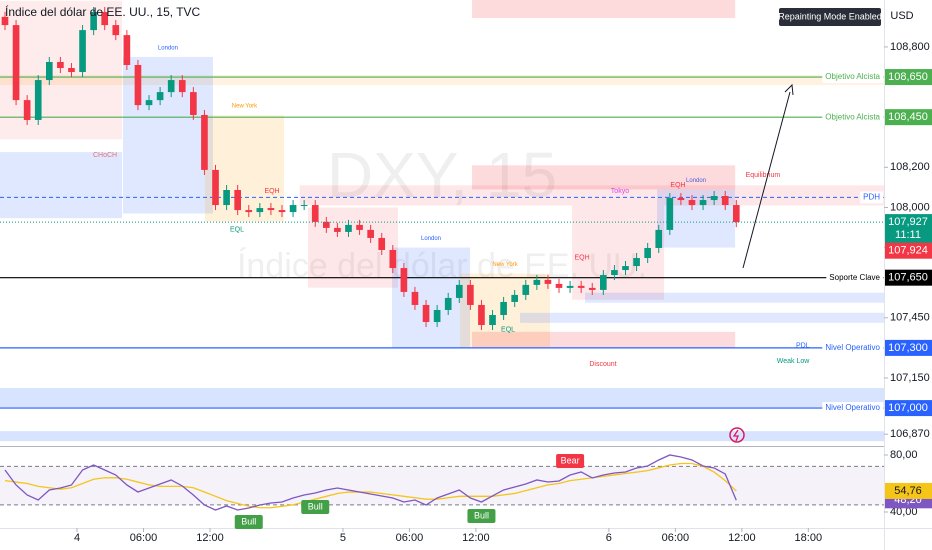 The image size is (932, 550). I want to click on chart-title: Índice del dólar de EE. UU., 15, TVC, so click(103, 11).